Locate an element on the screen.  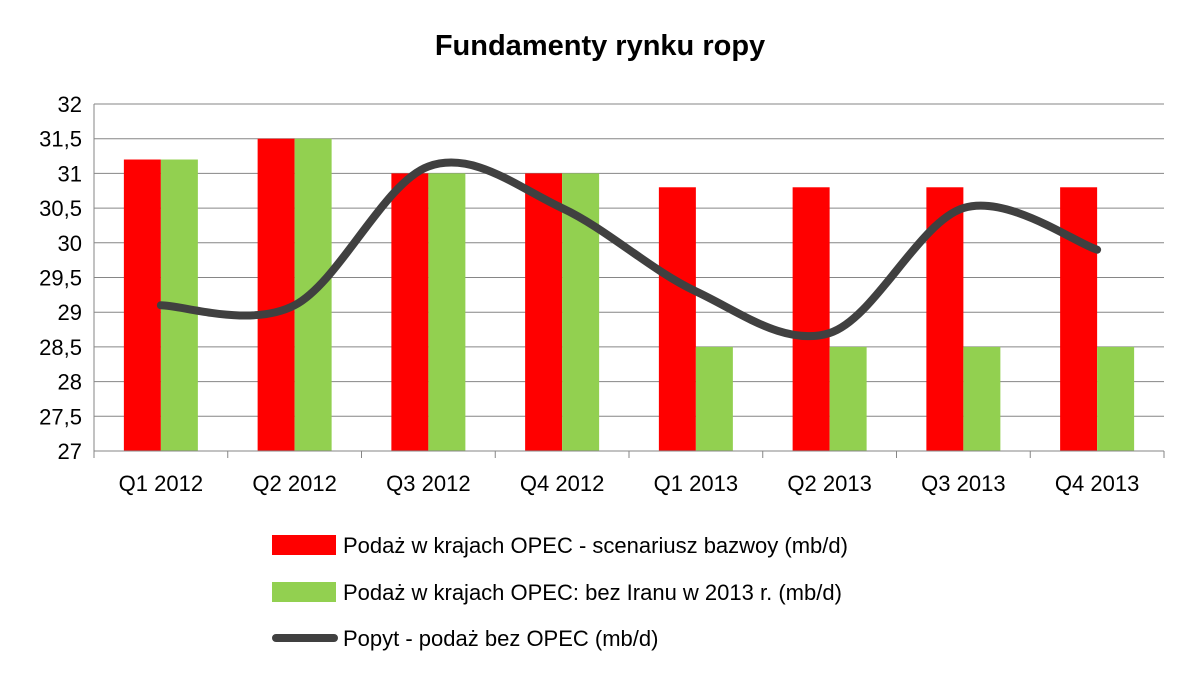
x-tick-label: Q1 2012 is located at coordinates (161, 483).